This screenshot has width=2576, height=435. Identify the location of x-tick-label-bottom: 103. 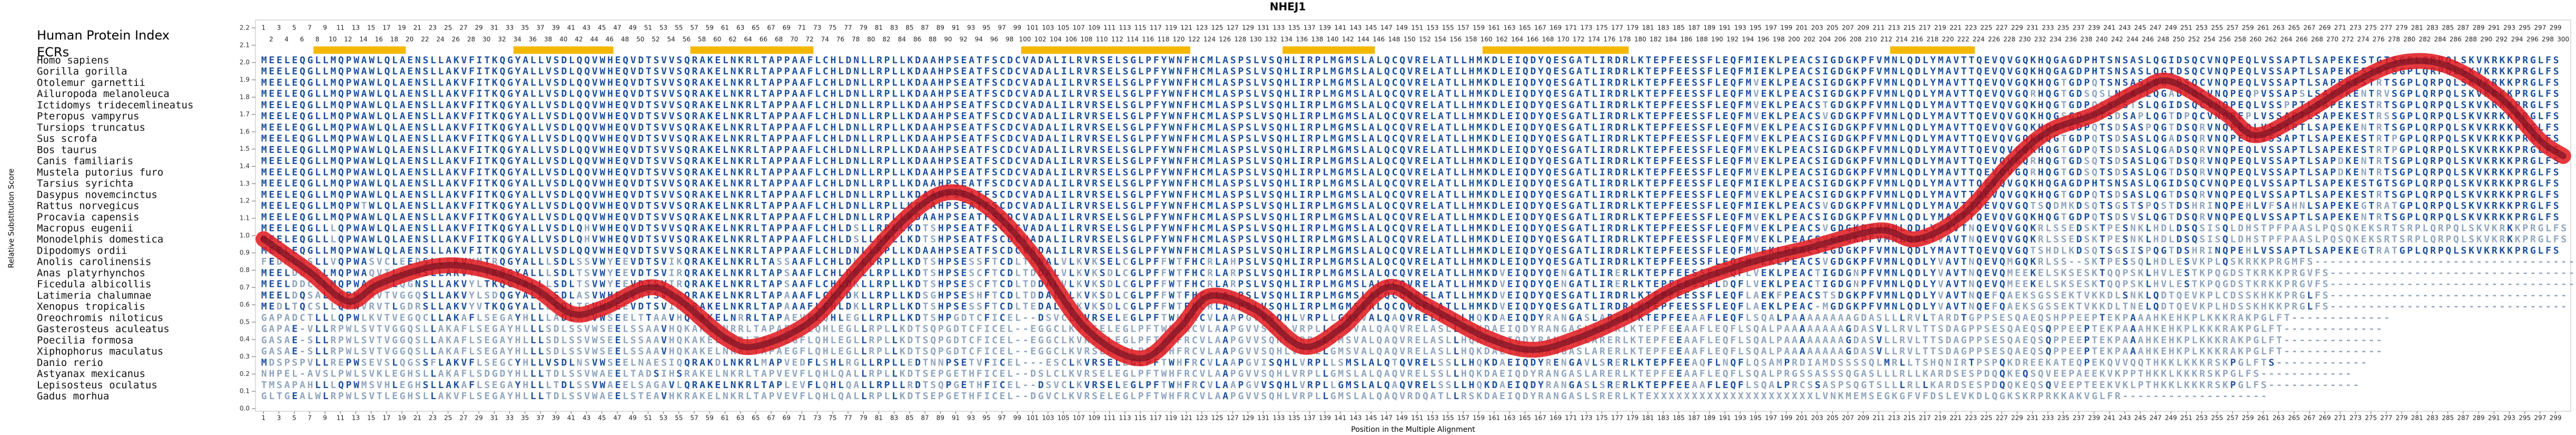
(1048, 418).